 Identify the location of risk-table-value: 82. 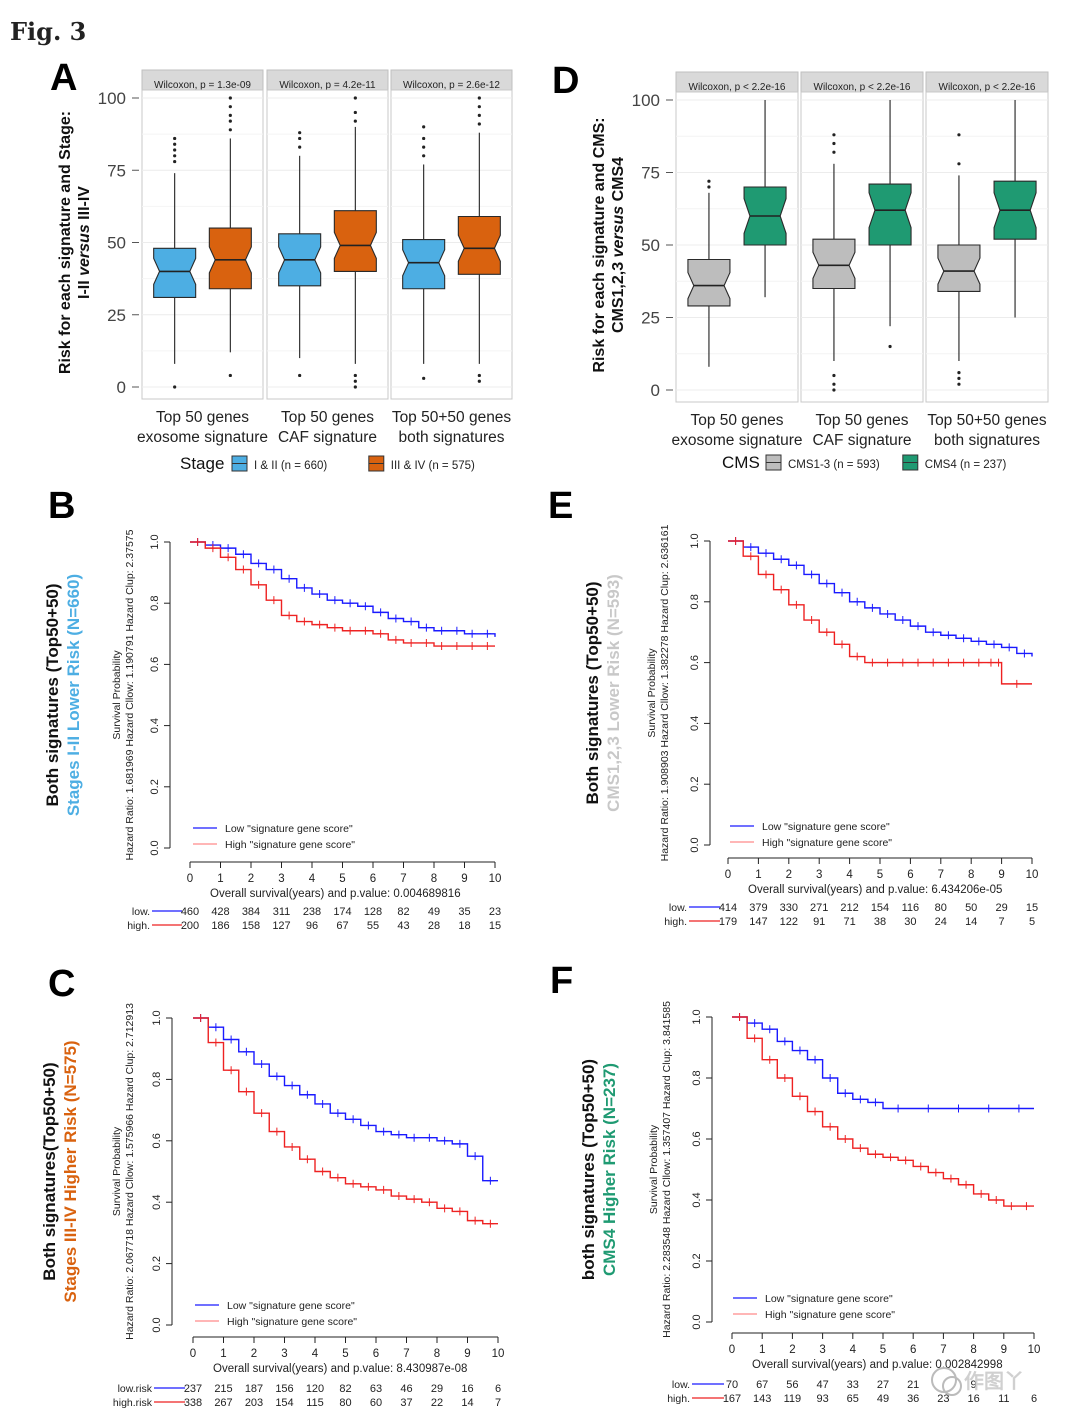
(403, 912).